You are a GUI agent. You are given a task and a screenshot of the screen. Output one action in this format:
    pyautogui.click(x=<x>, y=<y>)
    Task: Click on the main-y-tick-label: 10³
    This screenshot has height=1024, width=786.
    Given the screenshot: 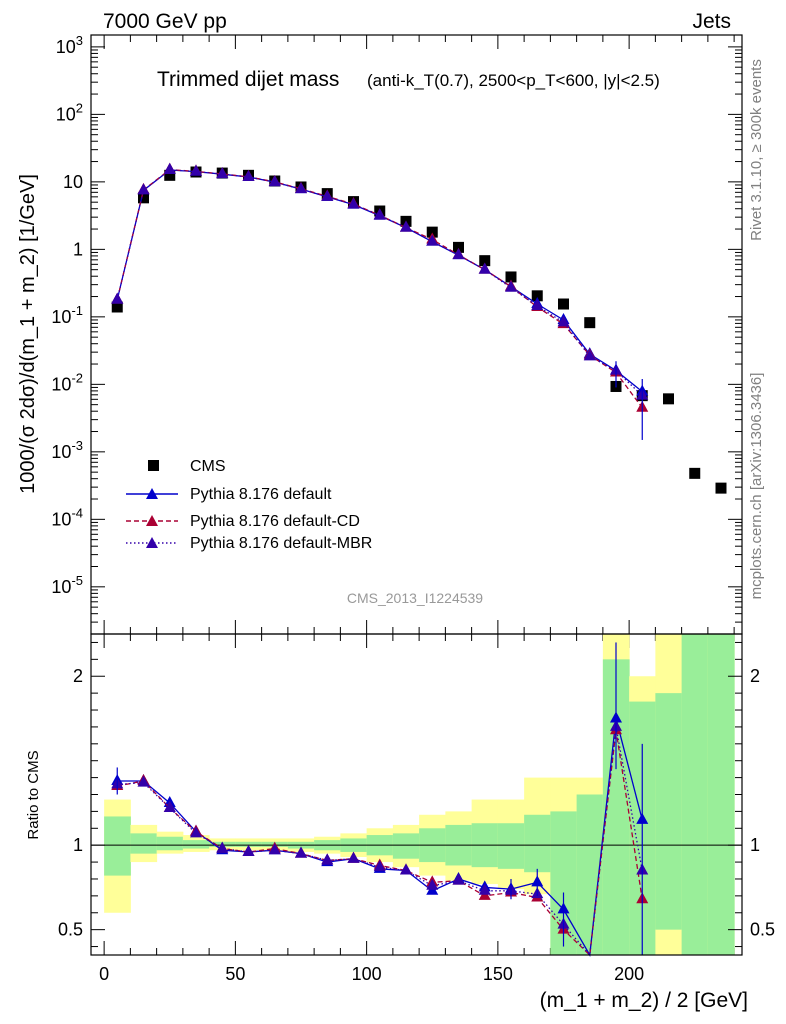 What is the action you would take?
    pyautogui.click(x=69, y=45)
    